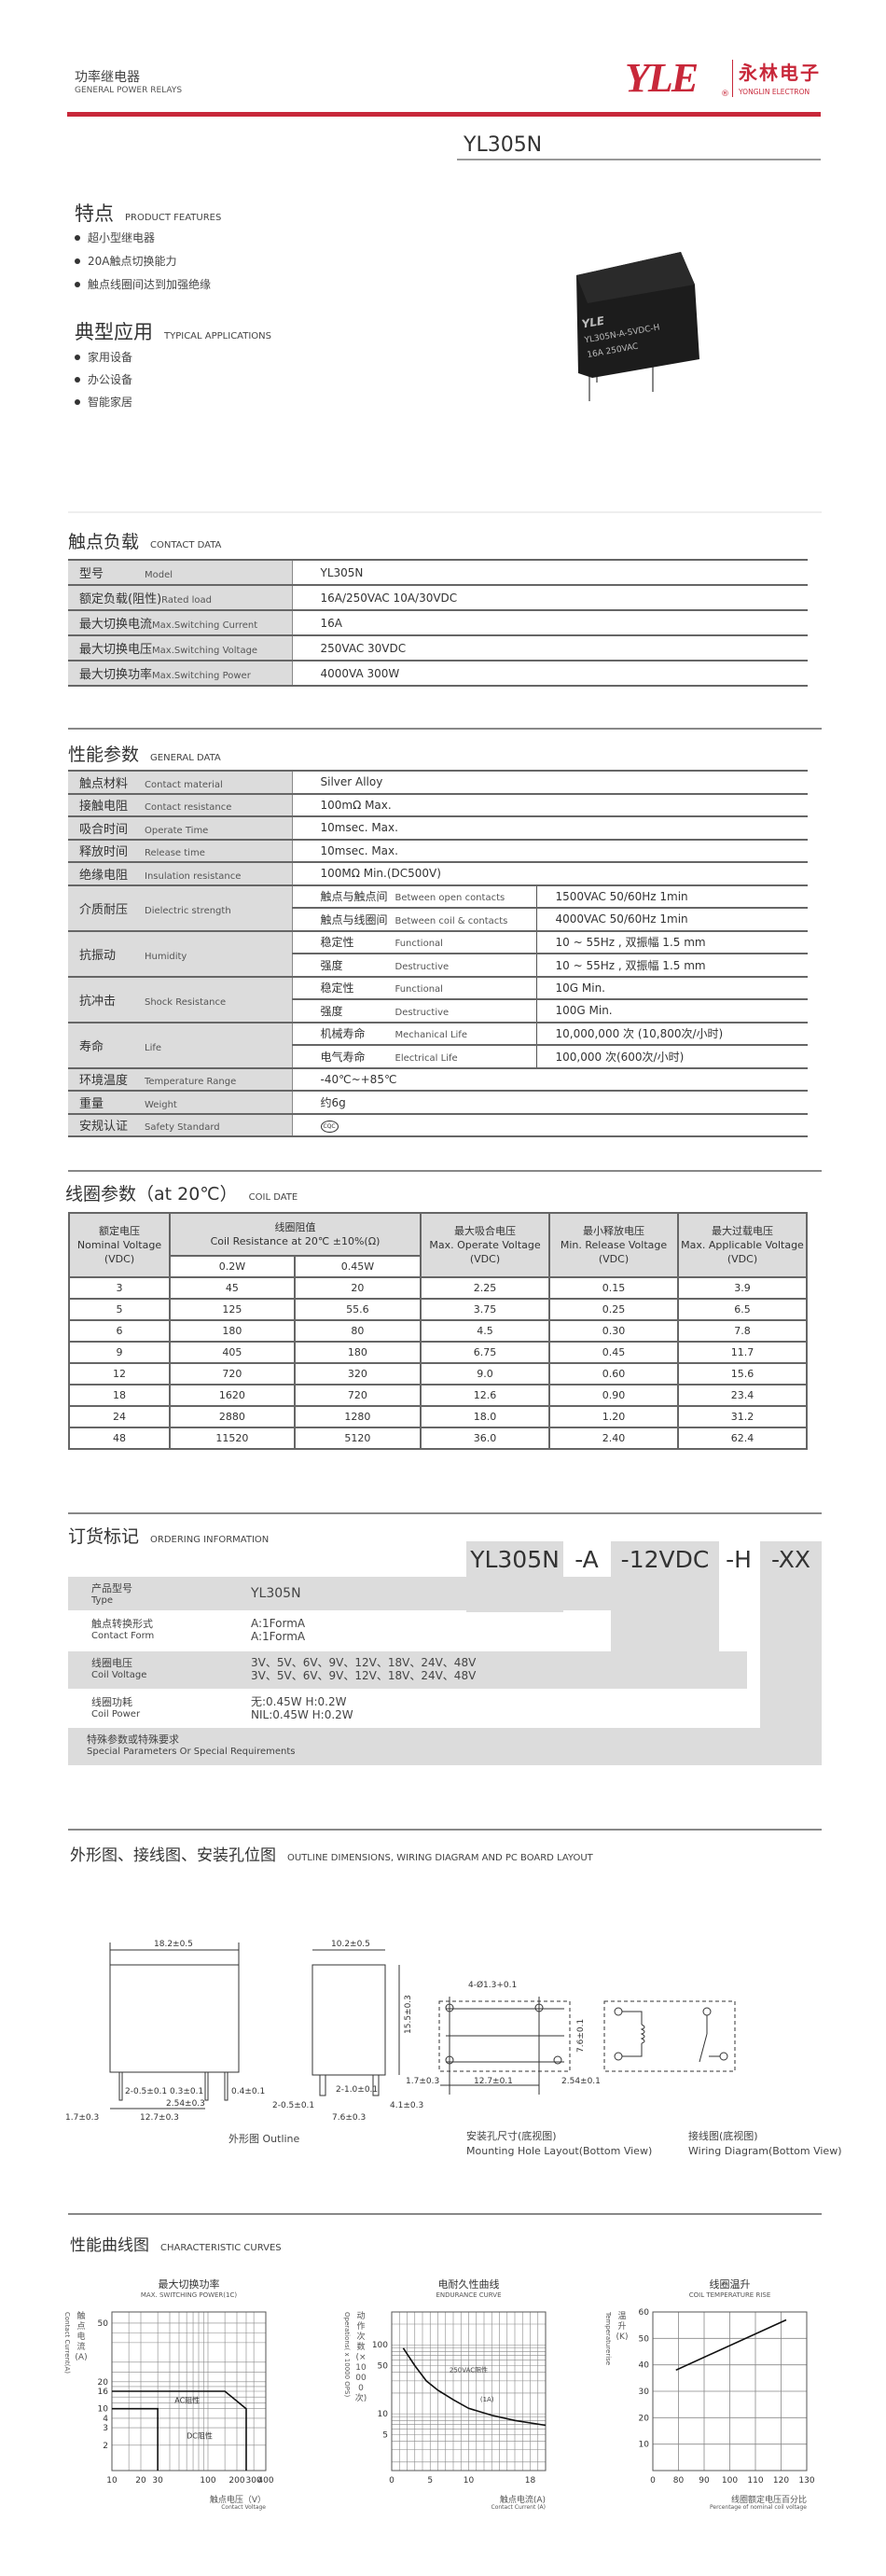 This screenshot has height=2576, width=886. Describe the element at coordinates (173, 218) in the screenshot. I see `features-title-en: PRODUCT FEATURES` at that location.